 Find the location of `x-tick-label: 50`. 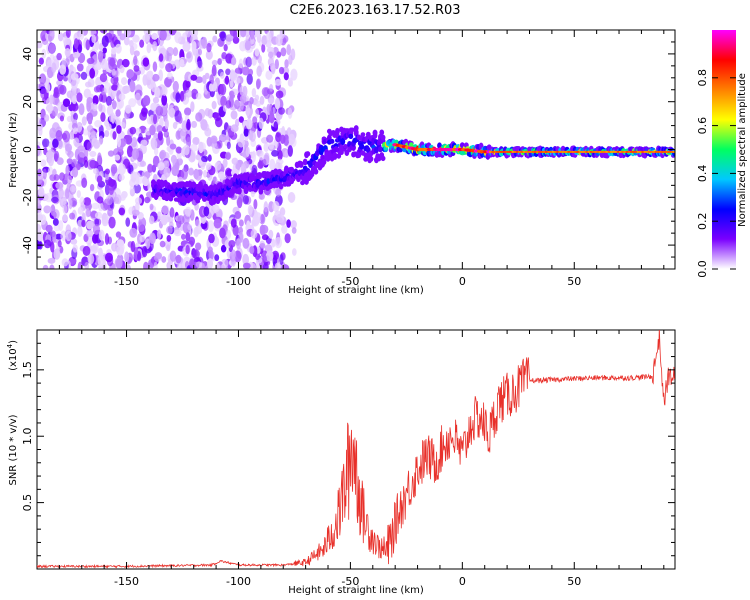

x-tick-label: 50 is located at coordinates (574, 581).